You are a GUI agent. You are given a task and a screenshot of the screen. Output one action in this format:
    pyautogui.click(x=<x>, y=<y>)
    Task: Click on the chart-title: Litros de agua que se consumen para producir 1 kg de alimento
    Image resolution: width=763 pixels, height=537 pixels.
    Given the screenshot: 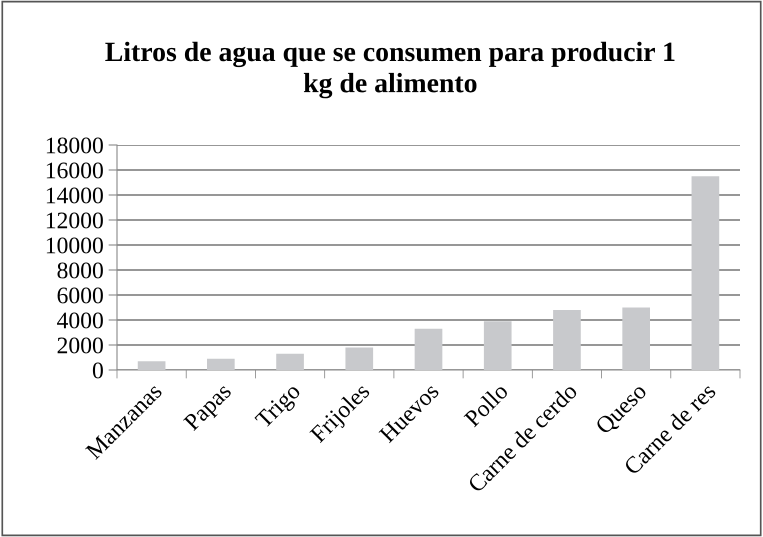 What is the action you would take?
    pyautogui.click(x=389, y=70)
    